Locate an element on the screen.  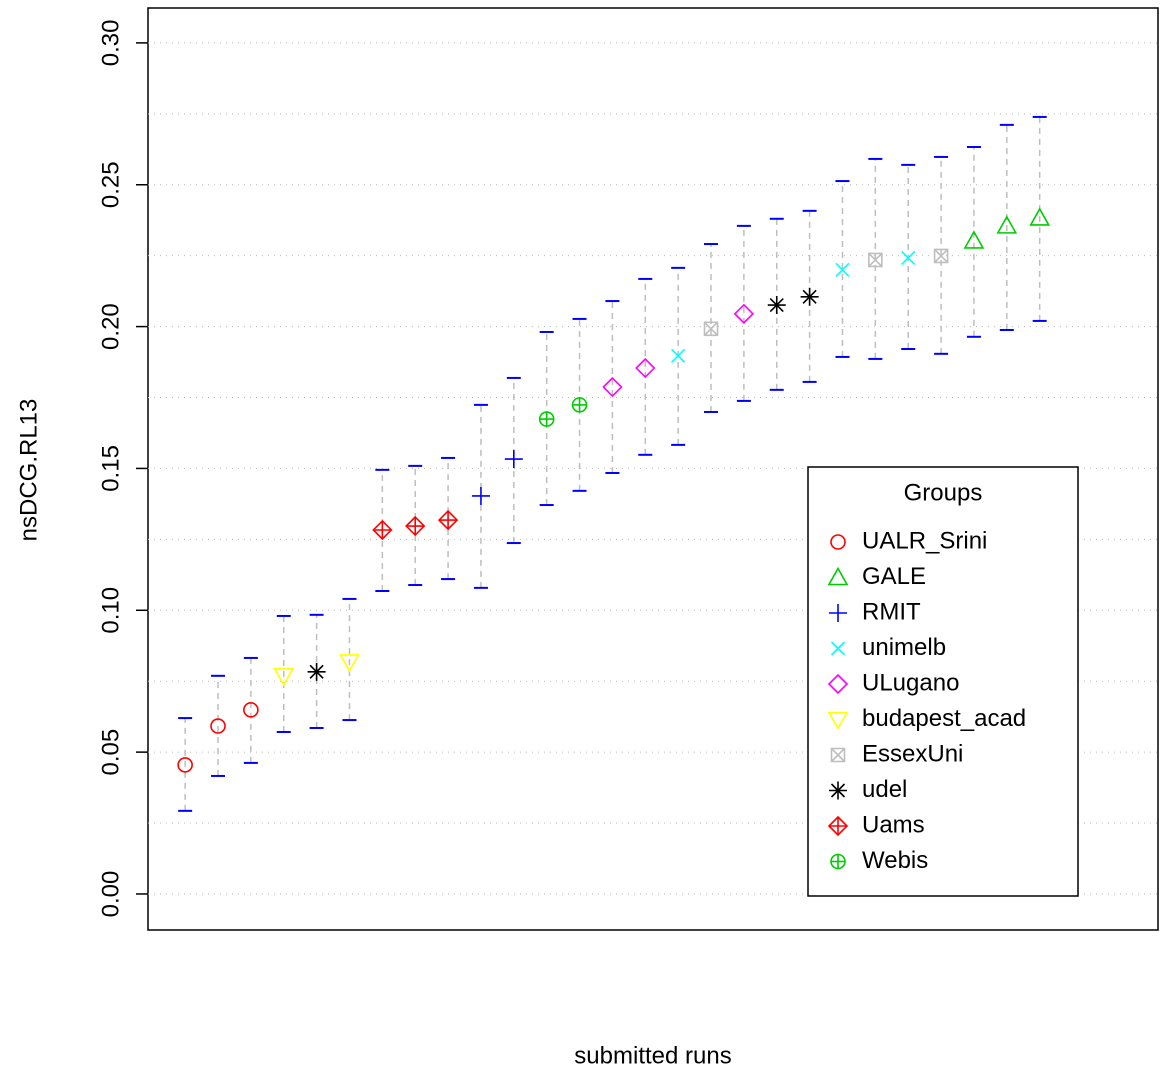
y-tick-label: 0.05 is located at coordinates (110, 752).